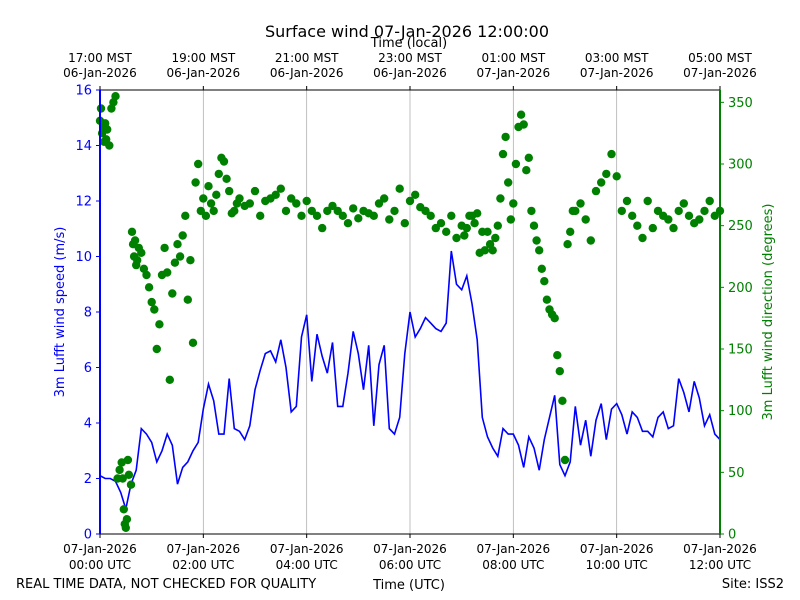  I want to click on top-tick-time: 21:00 MST, so click(307, 58).